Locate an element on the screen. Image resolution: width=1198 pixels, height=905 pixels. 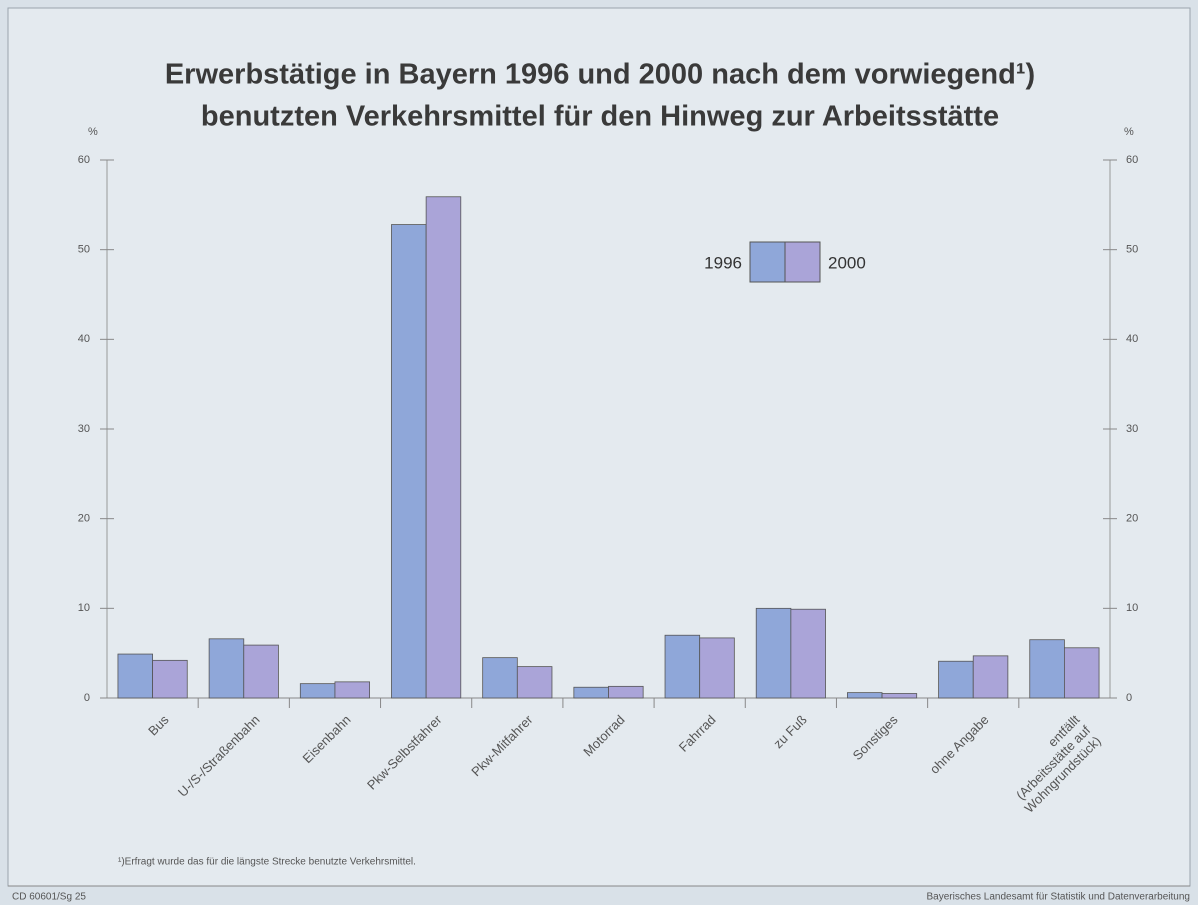
y2-tick-label: 30 is located at coordinates (1132, 429).